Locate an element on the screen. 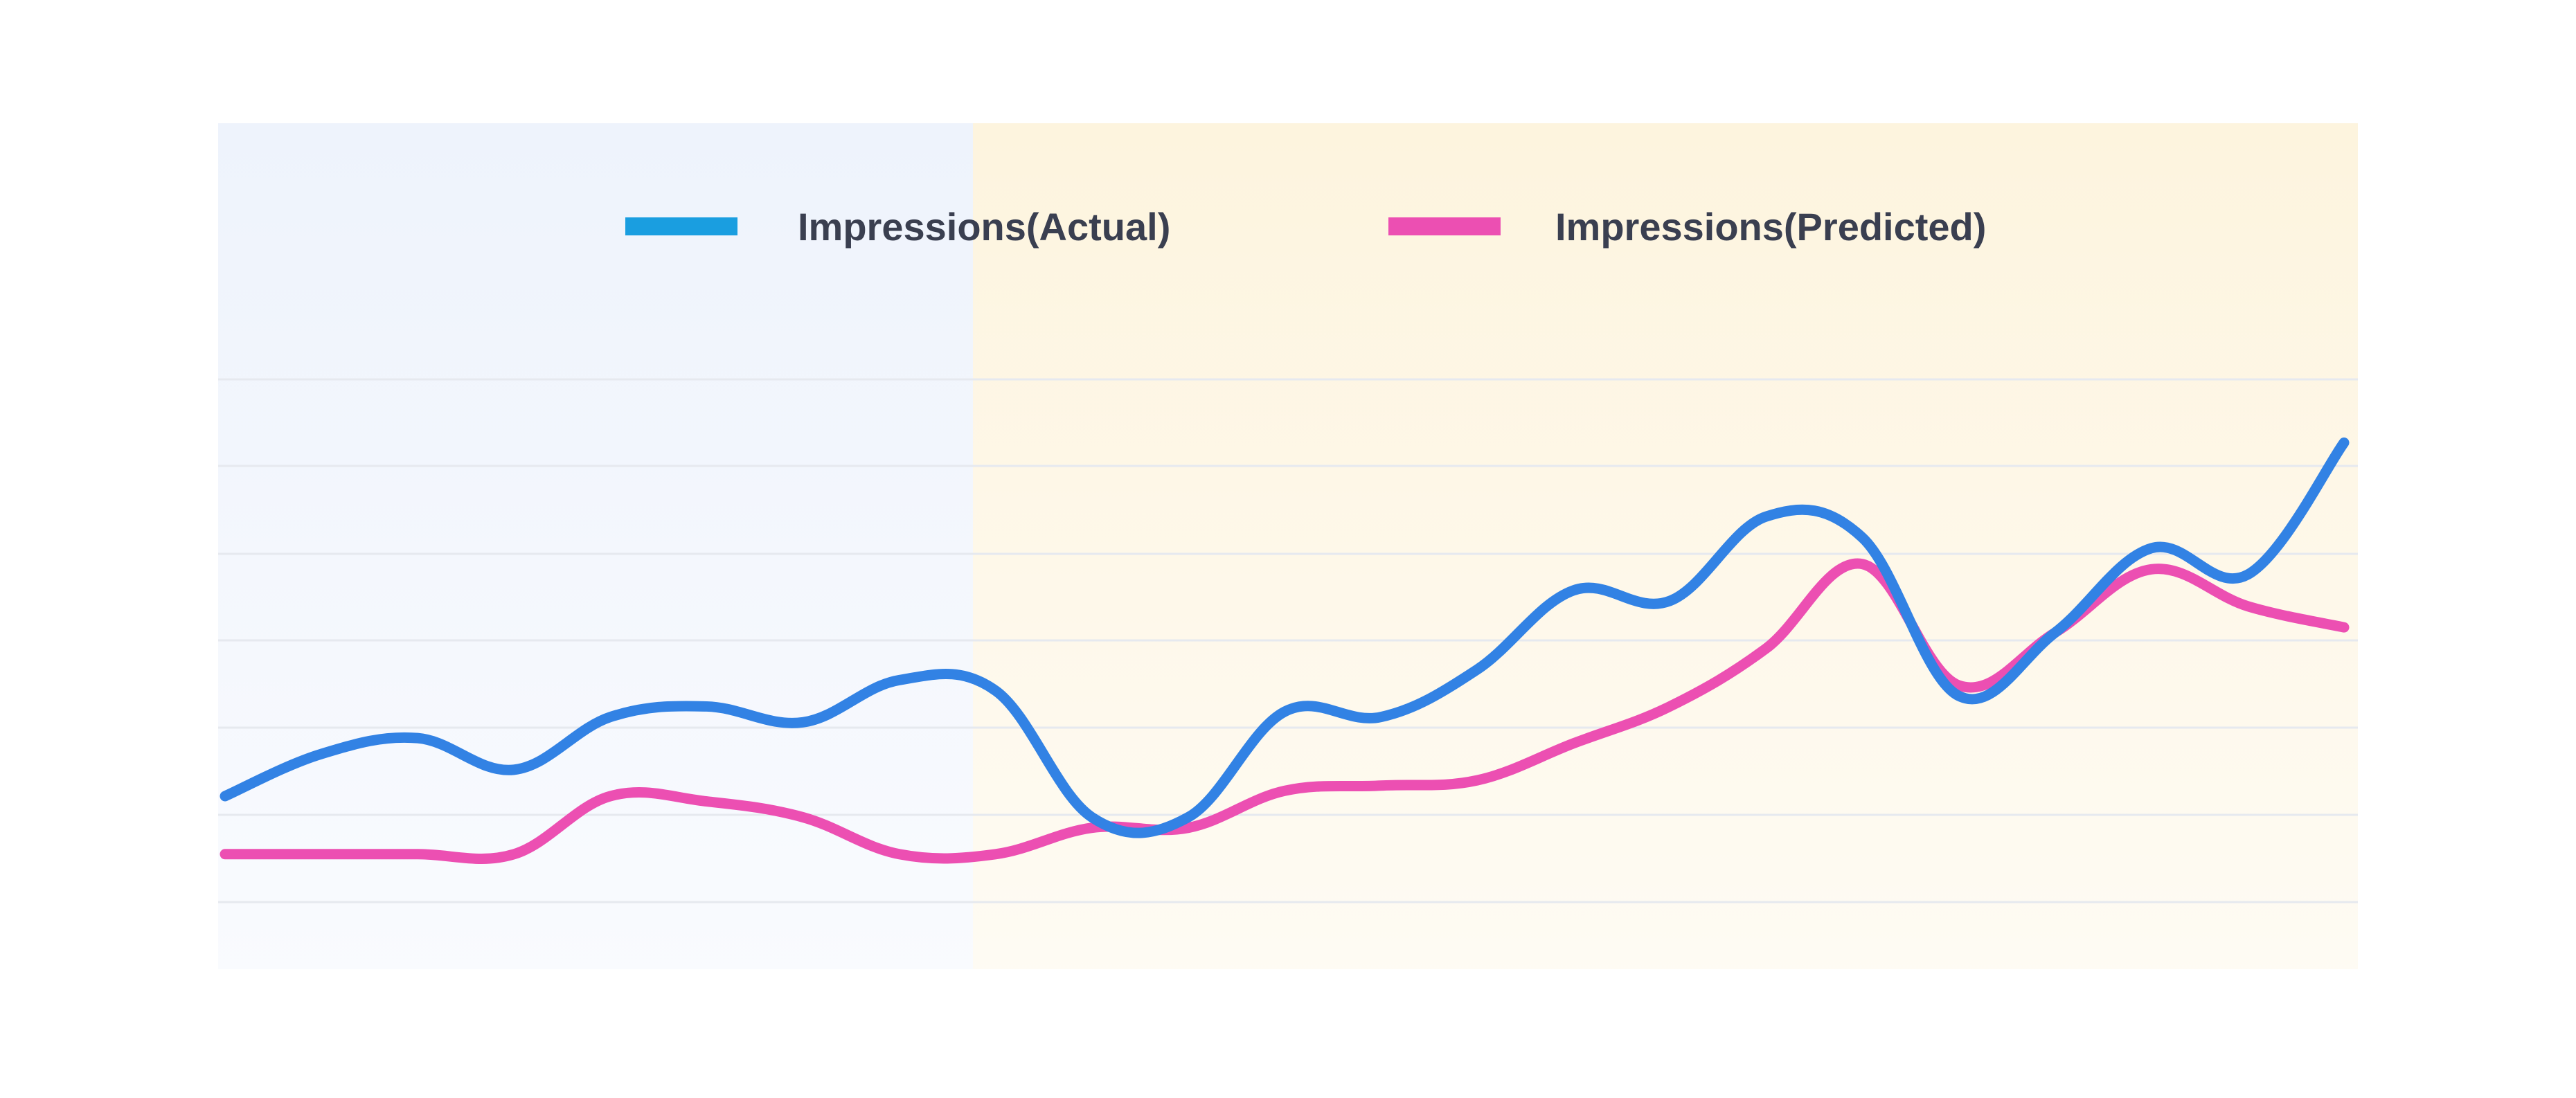 Image resolution: width=2576 pixels, height=1098 pixels. legend-item-actual: Impressions(Actual) is located at coordinates (898, 227).